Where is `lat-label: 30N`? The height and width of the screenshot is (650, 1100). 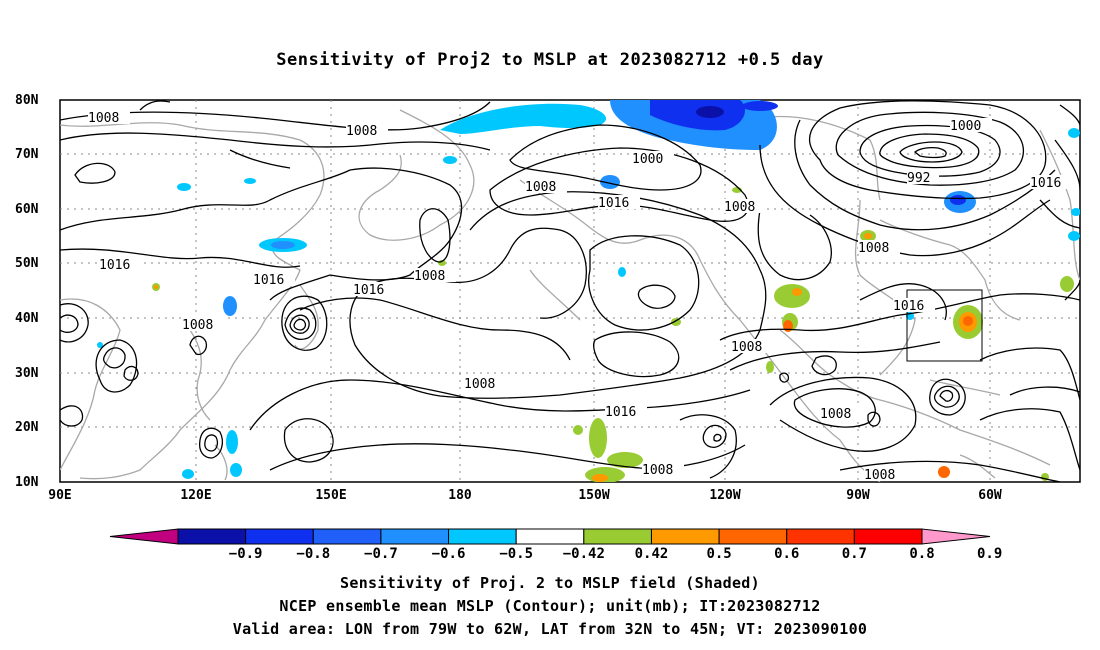
lat-label: 30N is located at coordinates (27, 373).